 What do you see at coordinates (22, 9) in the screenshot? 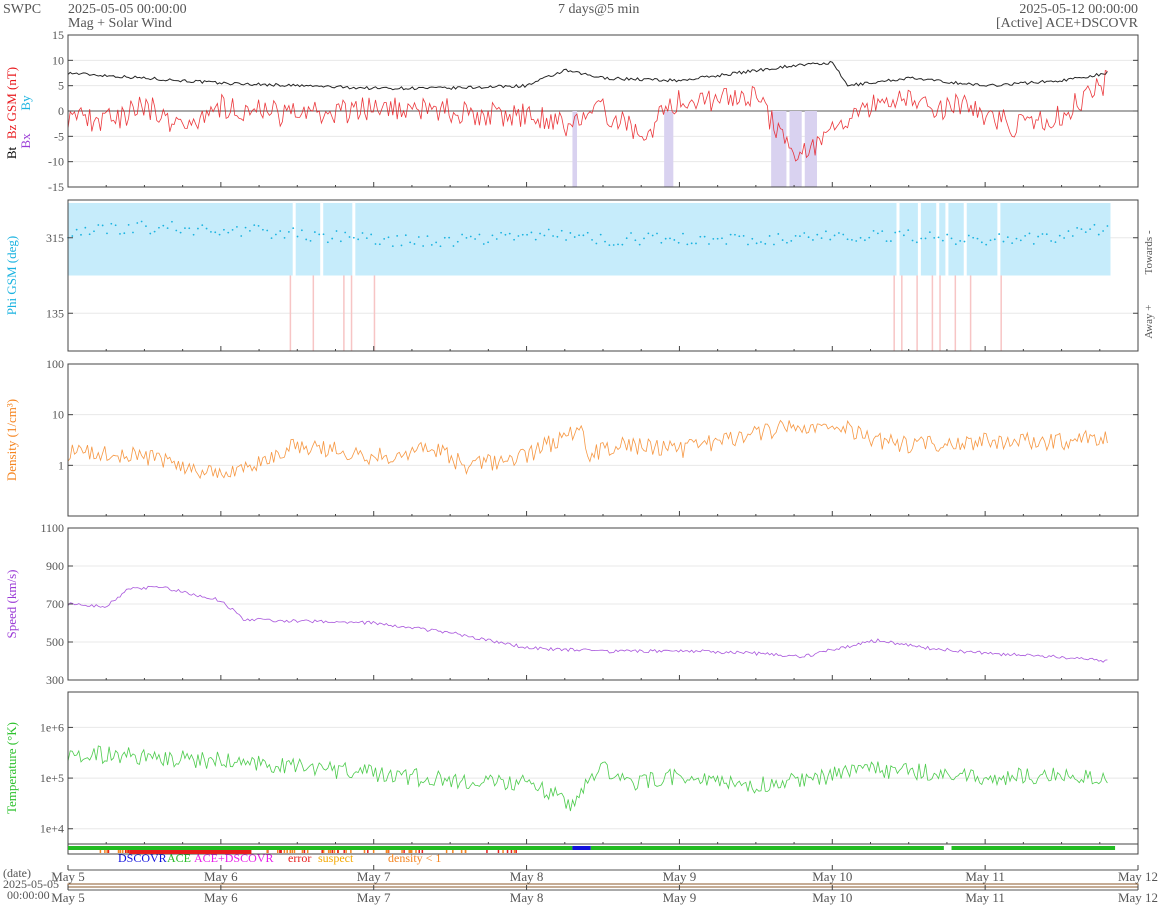
I see `brand-label: SWPC` at bounding box center [22, 9].